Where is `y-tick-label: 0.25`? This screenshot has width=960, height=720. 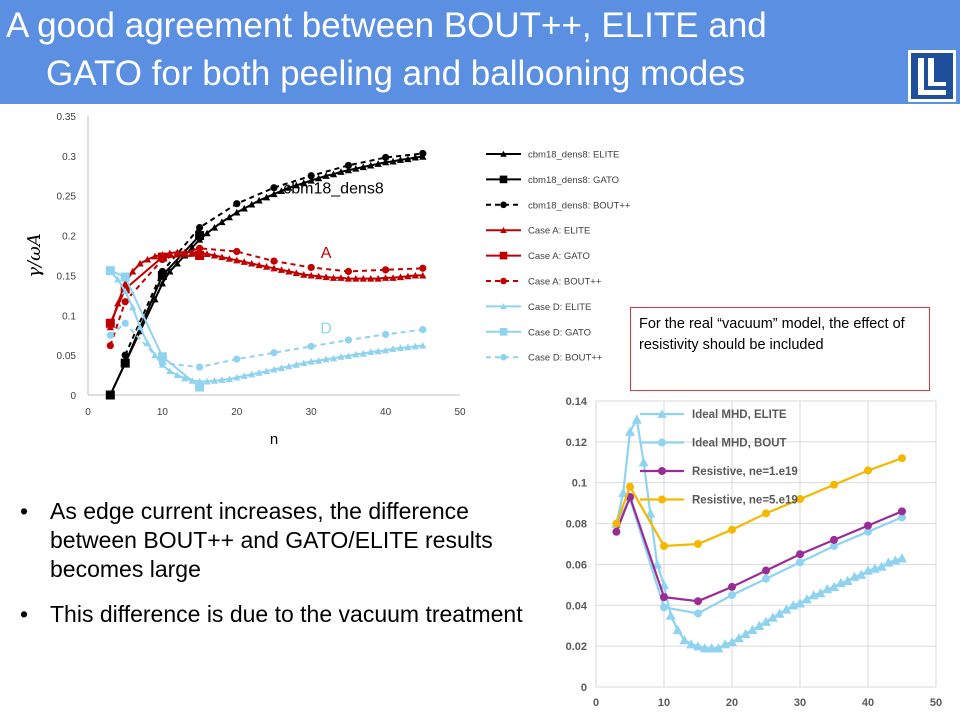
y-tick-label: 0.25 is located at coordinates (67, 197).